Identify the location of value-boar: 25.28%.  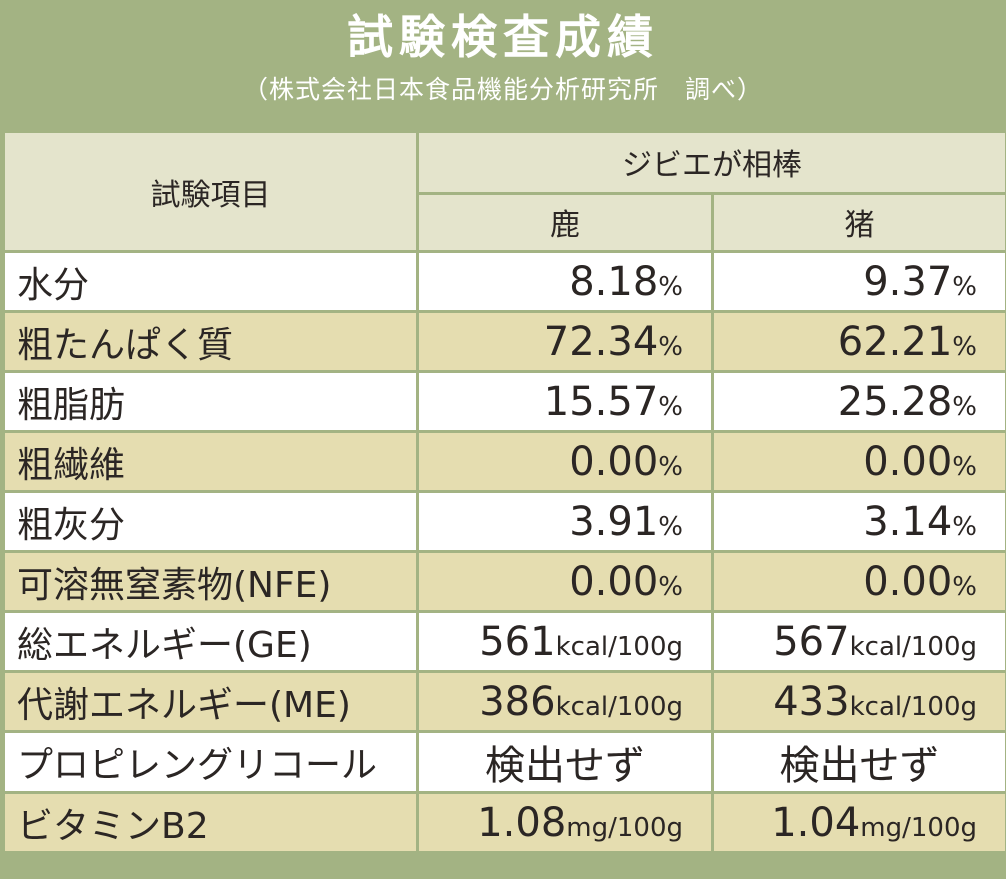
(858, 401).